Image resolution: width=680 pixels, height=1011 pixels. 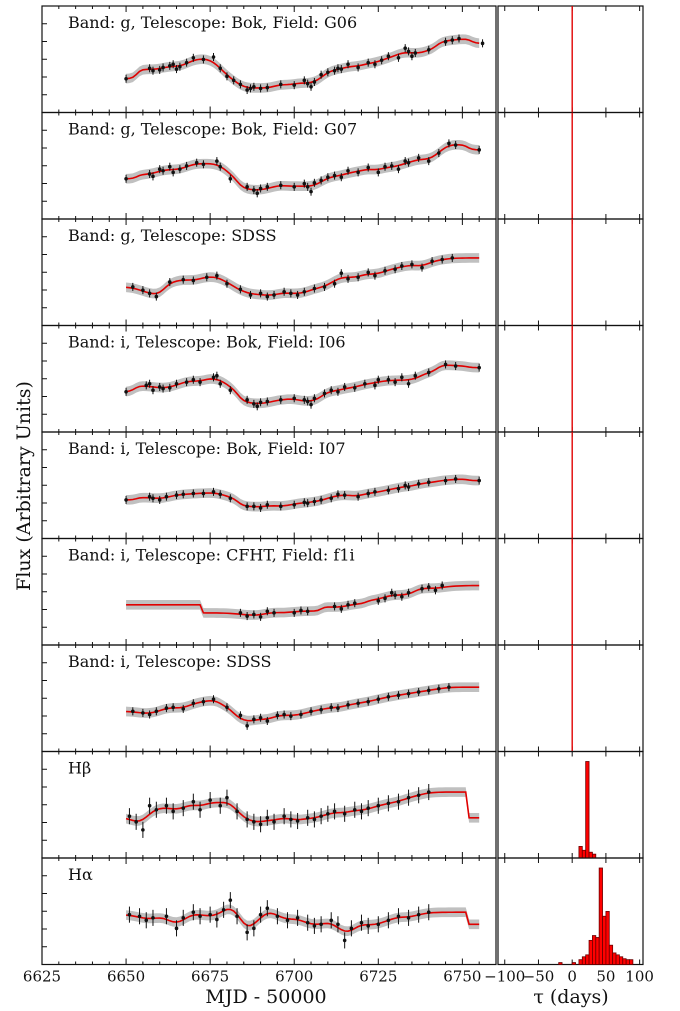 What do you see at coordinates (570, 997) in the screenshot?
I see `lag-axis-title: τ (days)` at bounding box center [570, 997].